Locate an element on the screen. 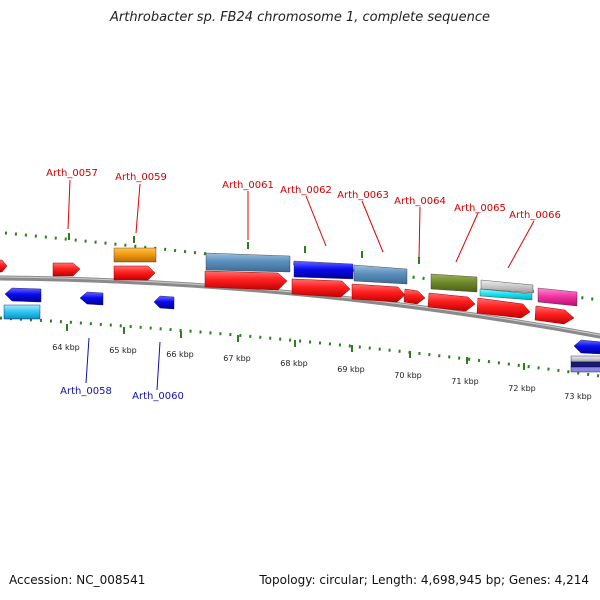 The height and width of the screenshot is (600, 600). gene-label-arth-0066: Arth_0066 is located at coordinates (535, 215).